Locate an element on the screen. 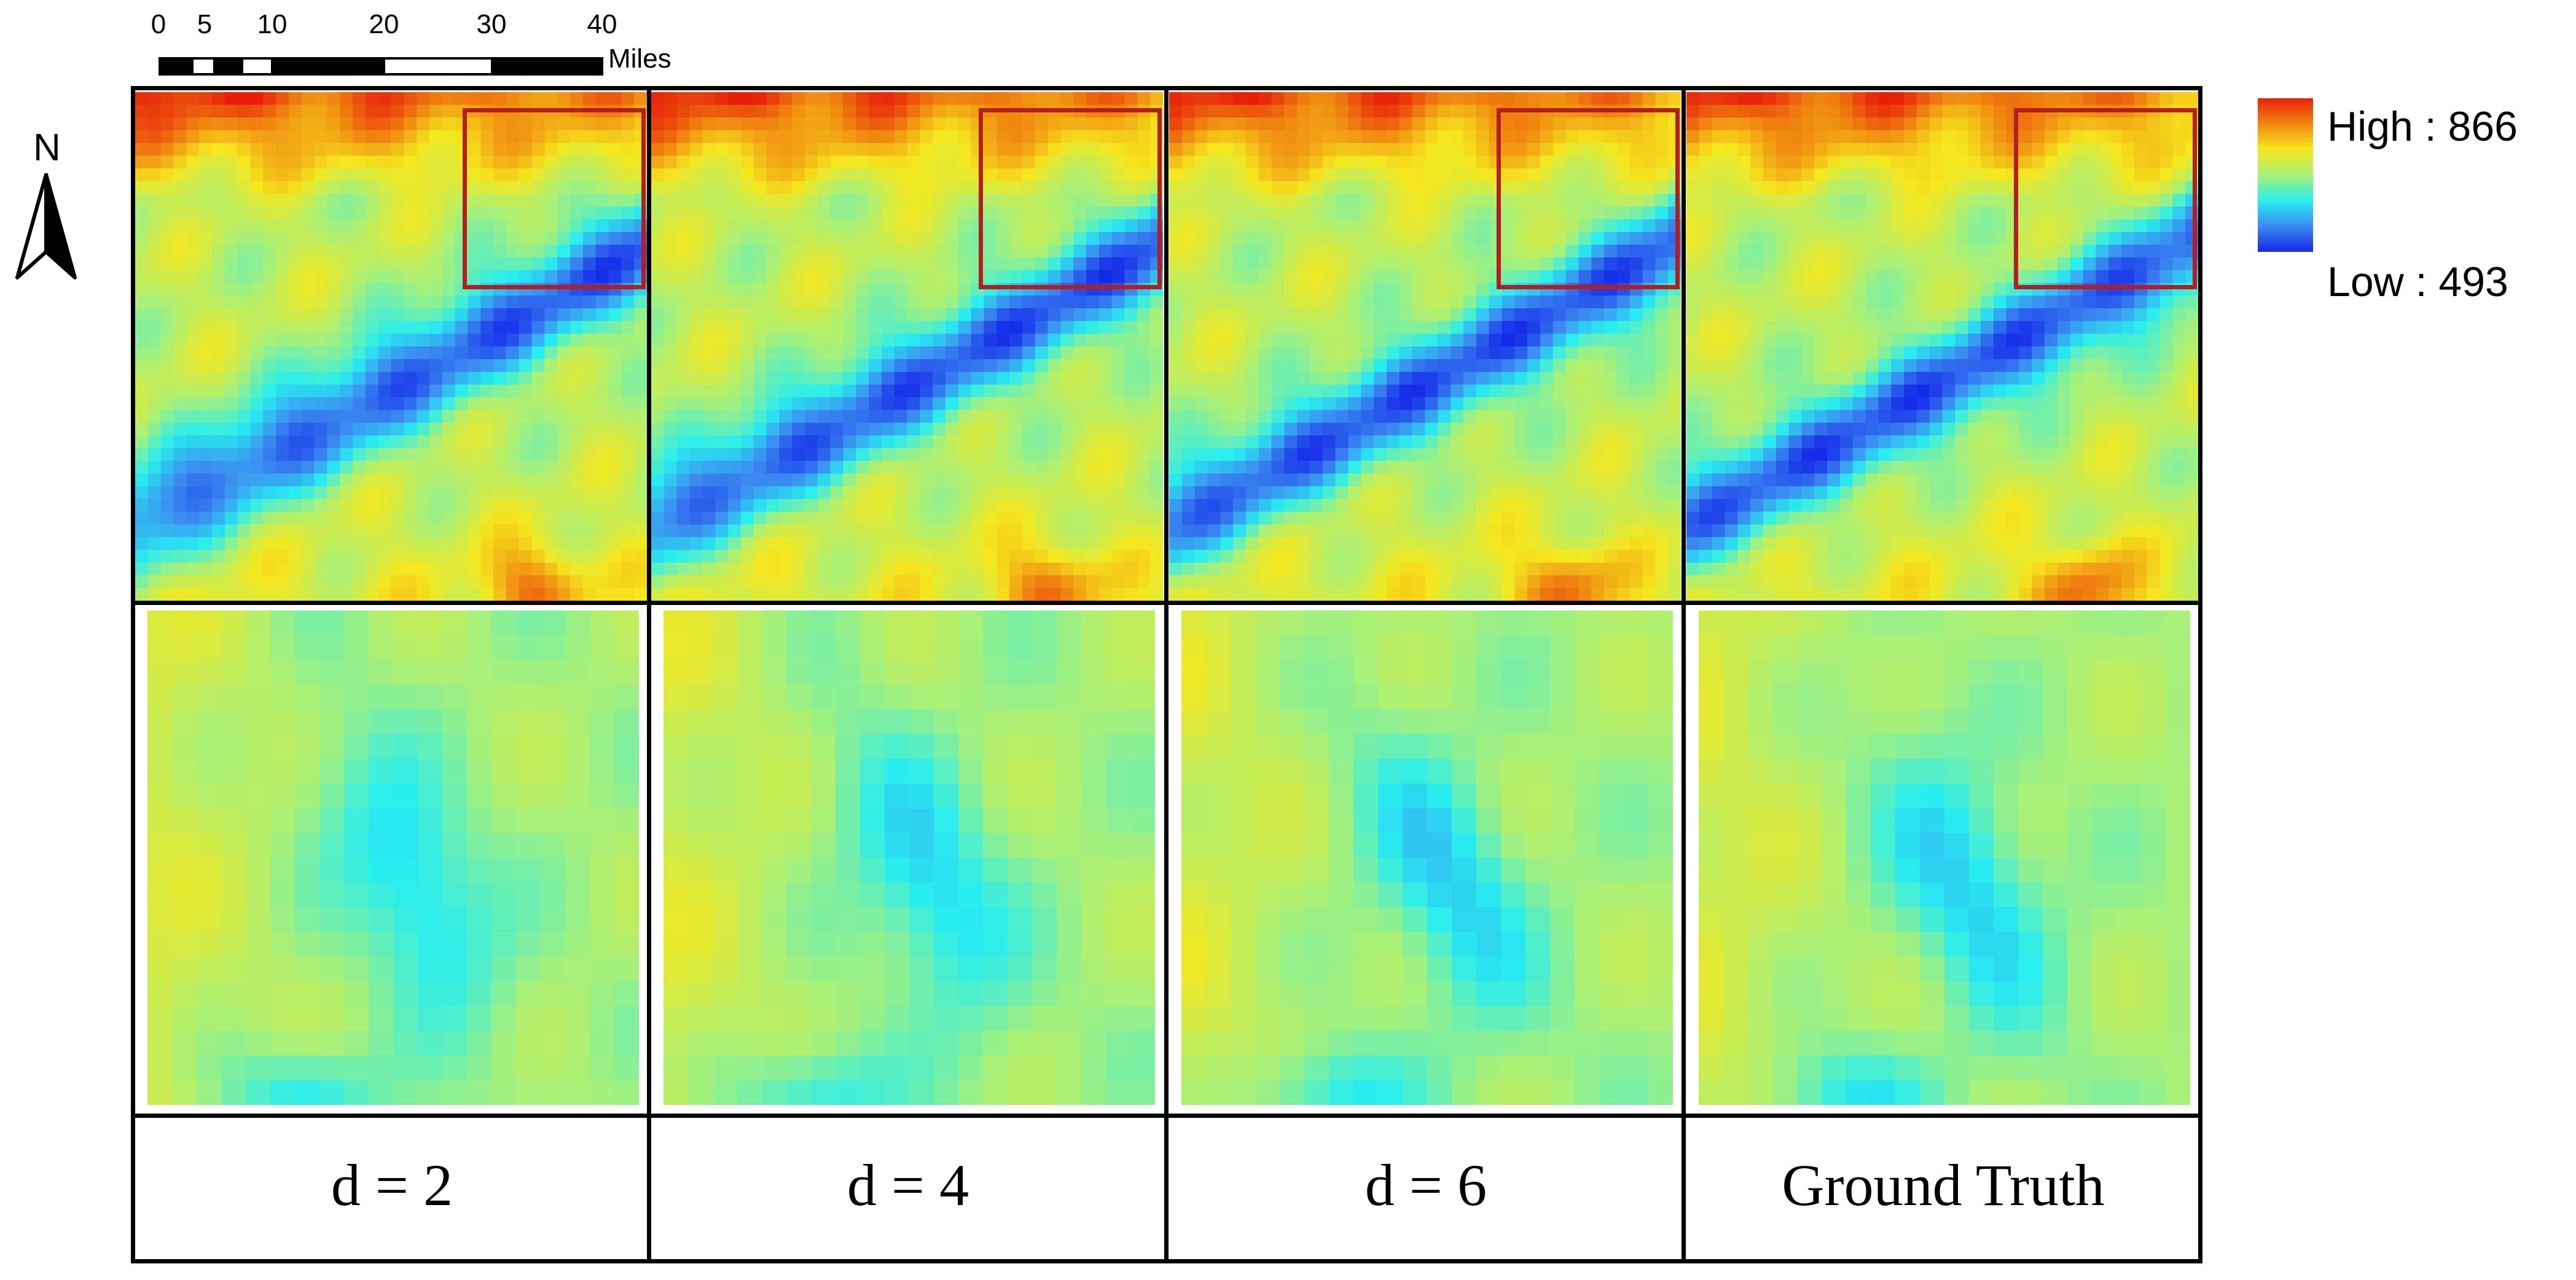  scale-unit: Miles is located at coordinates (639, 59).